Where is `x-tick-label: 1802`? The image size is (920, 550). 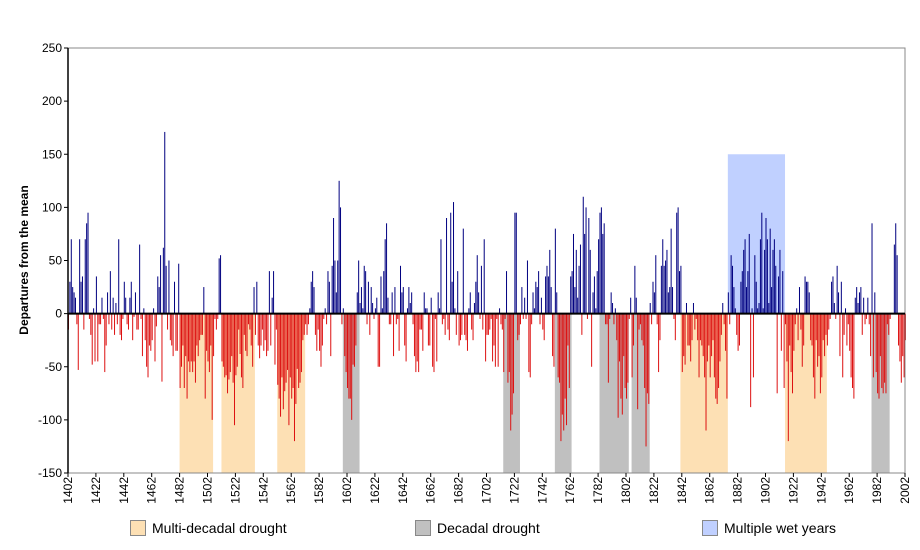 x-tick-label: 1802 is located at coordinates (626, 490).